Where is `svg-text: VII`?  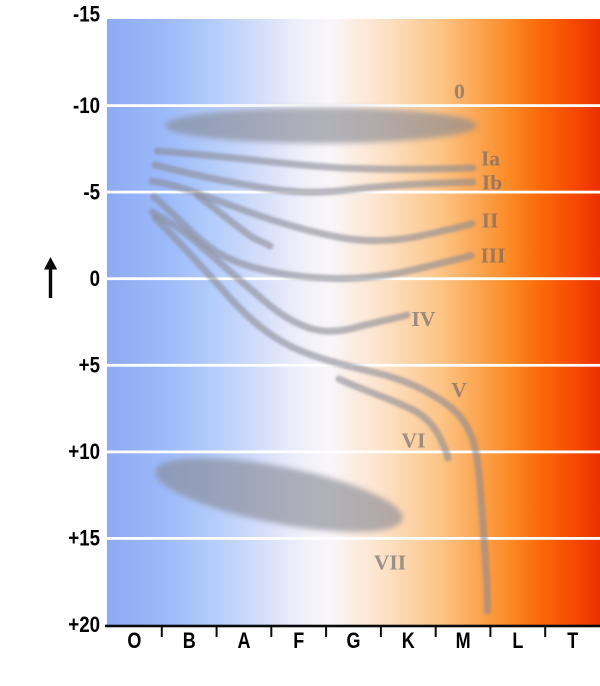
svg-text: VII is located at coordinates (390, 563).